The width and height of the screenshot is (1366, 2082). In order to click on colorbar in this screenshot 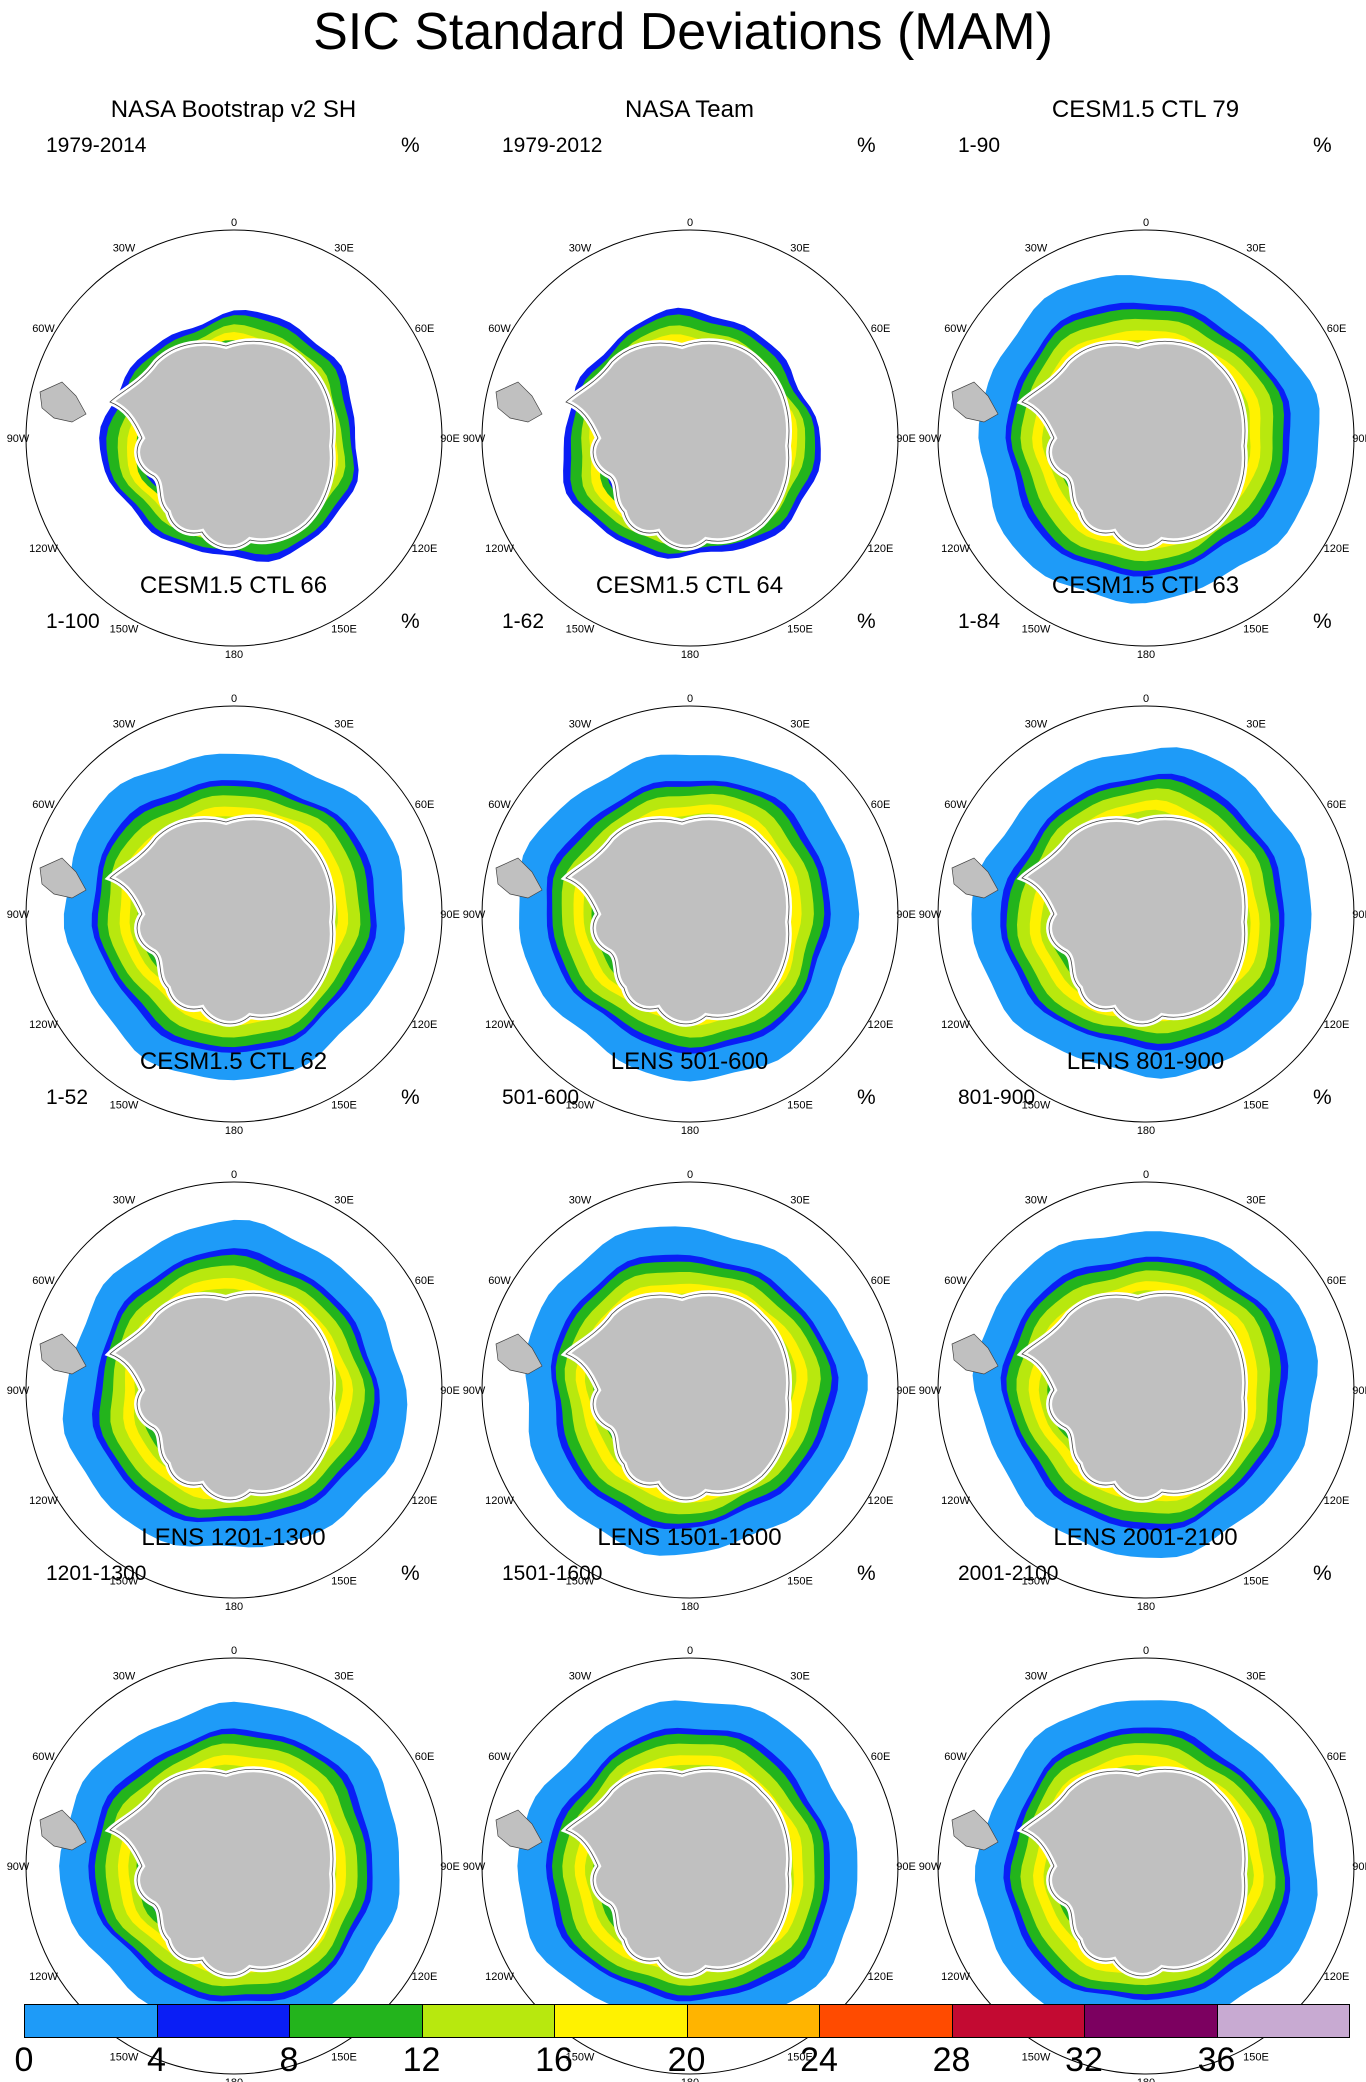, I will do `click(687, 2022)`.